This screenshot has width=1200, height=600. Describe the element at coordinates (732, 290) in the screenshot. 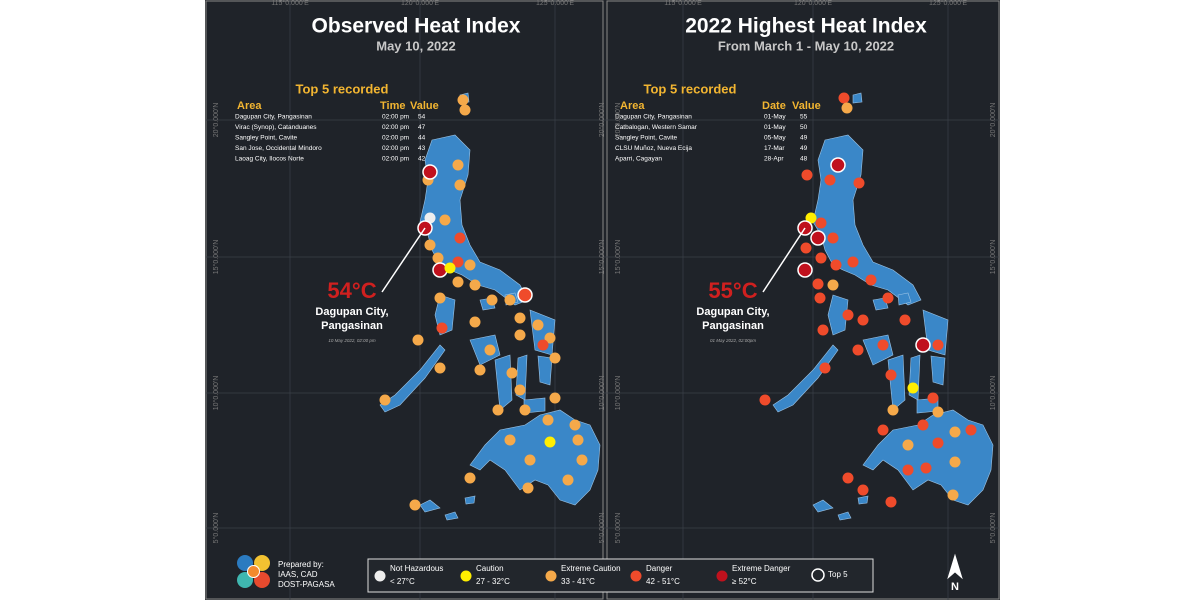

I see `callout-value: 55°C` at that location.